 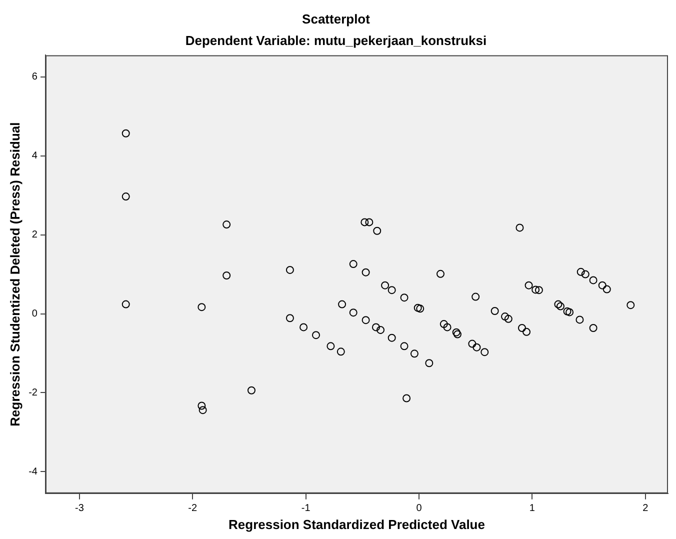 I want to click on x-axis-title: Regression Standardized Predicted Value, so click(x=356, y=524).